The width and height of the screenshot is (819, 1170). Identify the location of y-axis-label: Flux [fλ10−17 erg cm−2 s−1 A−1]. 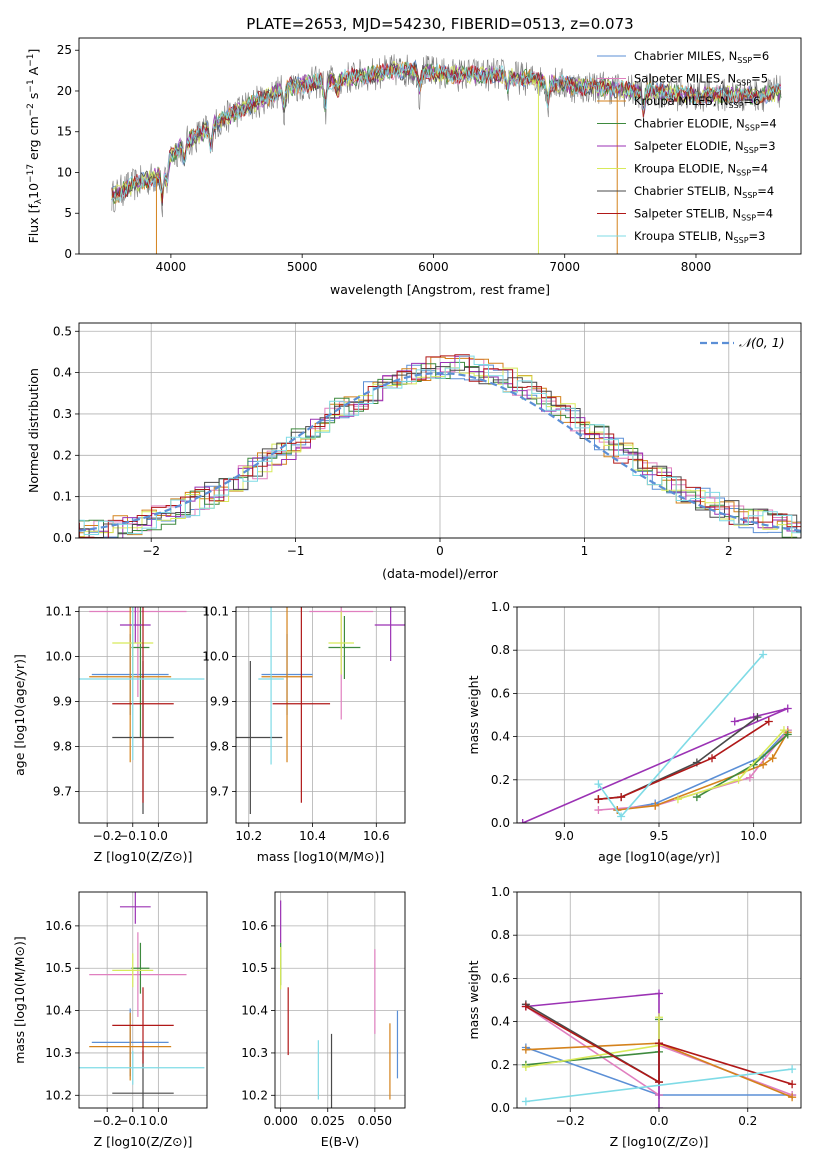
(35, 146).